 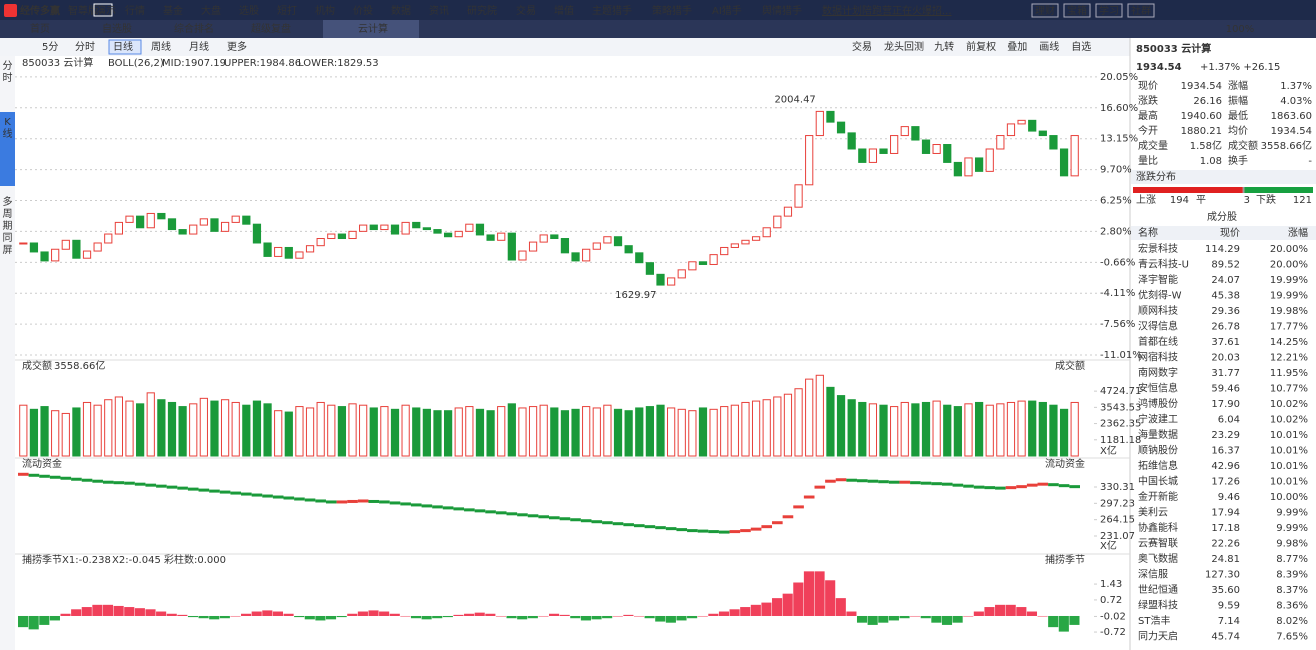 What do you see at coordinates (1158, 357) in the screenshot?
I see `stock-name: 网宿科技` at bounding box center [1158, 357].